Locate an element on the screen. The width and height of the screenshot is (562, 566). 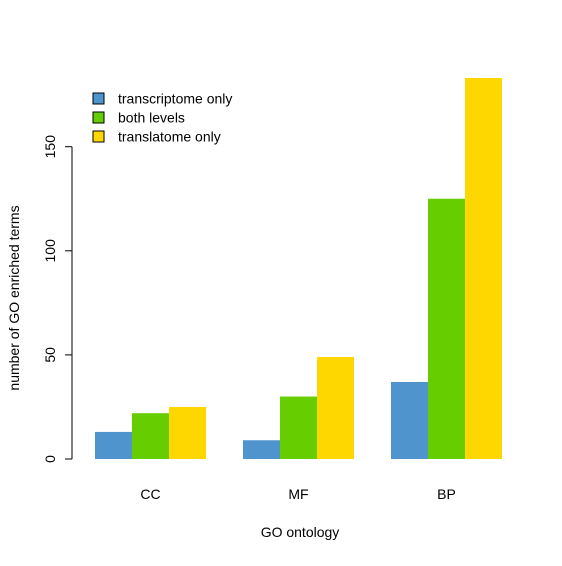
legend-label: translatome only is located at coordinates (169, 137).